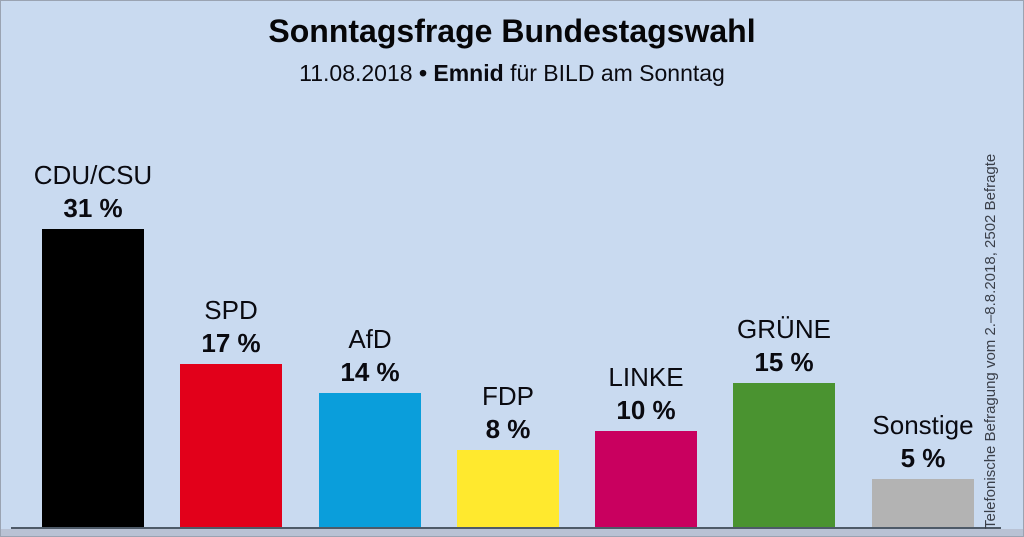 The height and width of the screenshot is (537, 1024). Describe the element at coordinates (468, 73) in the screenshot. I see `subtitle-source: Emnid` at that location.